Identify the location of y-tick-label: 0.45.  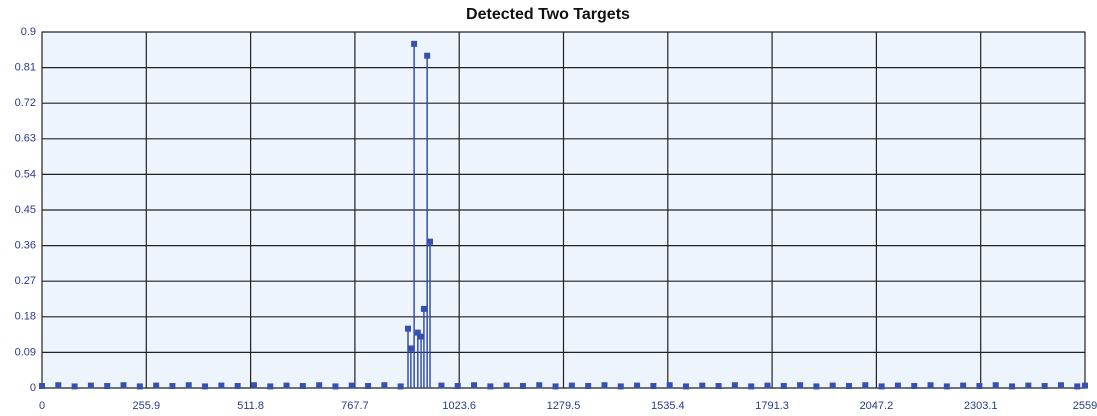
(25, 210).